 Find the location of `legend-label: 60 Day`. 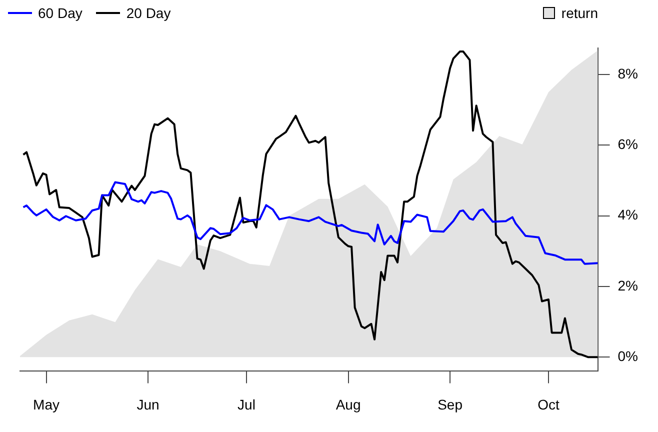

legend-label: 60 Day is located at coordinates (60, 13).